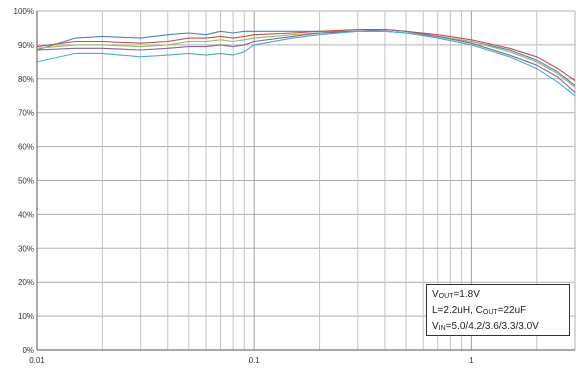 The width and height of the screenshot is (582, 372). Describe the element at coordinates (26, 45) in the screenshot. I see `y-tick-label: 90%` at that location.